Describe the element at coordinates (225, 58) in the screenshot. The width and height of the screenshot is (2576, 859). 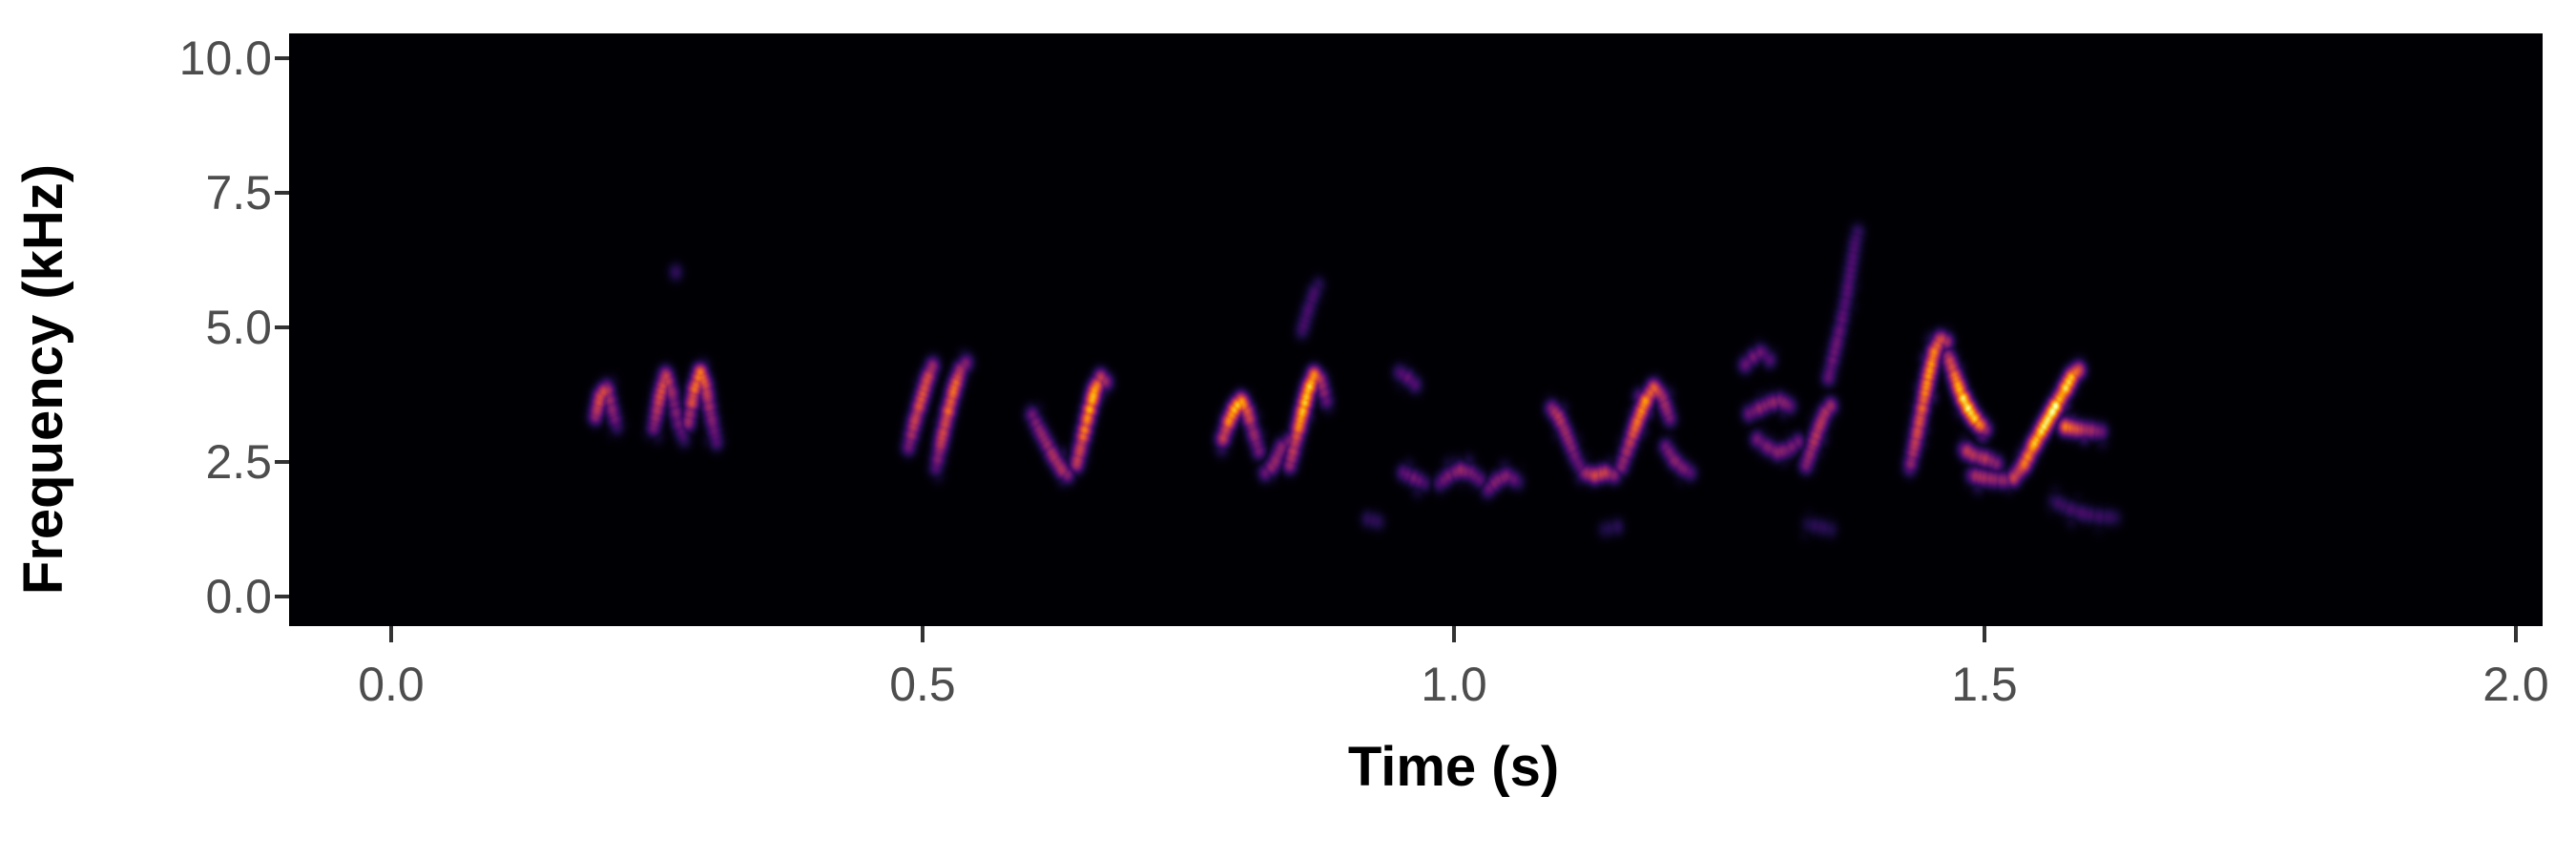
I see `y-tick-label-4: 10.0` at that location.